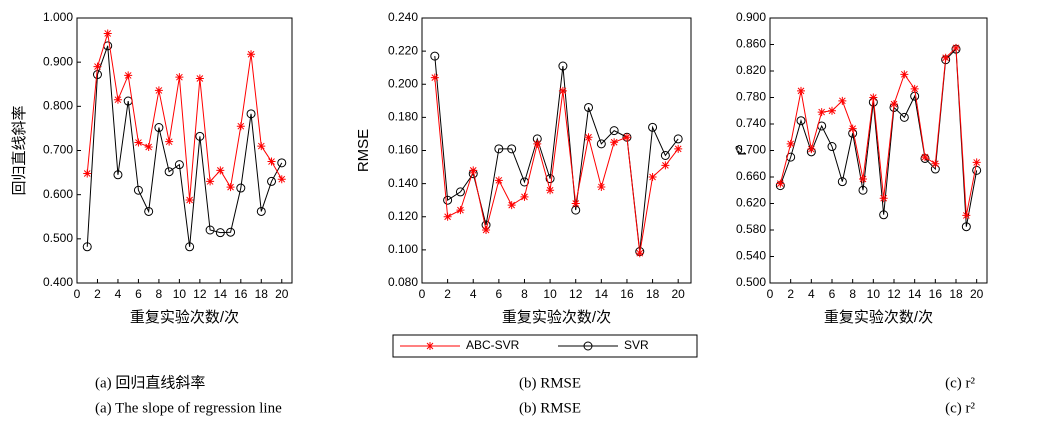 This screenshot has height=423, width=1044. Describe the element at coordinates (960, 408) in the screenshot. I see `caption-en: (c) r²` at that location.